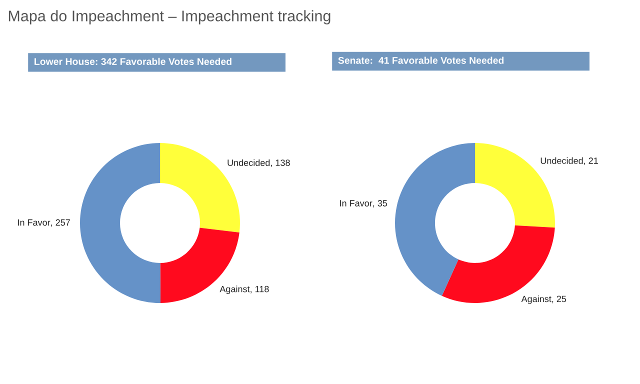 This screenshot has height=384, width=640. What do you see at coordinates (280, 164) in the screenshot?
I see `data-label: , 138` at bounding box center [280, 164].